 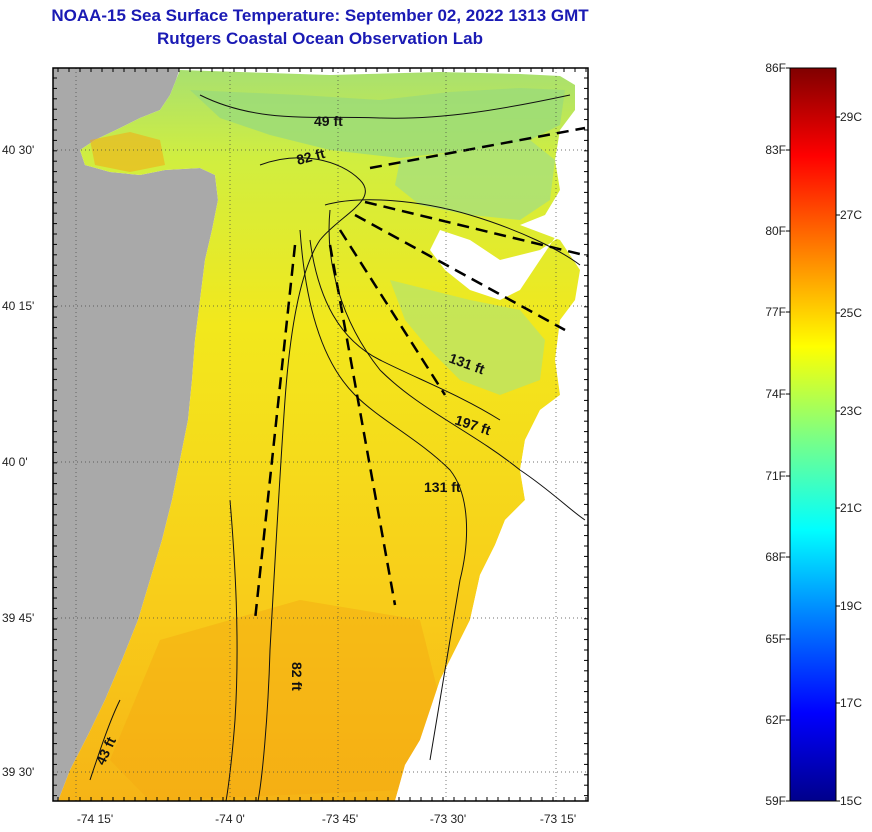 What do you see at coordinates (775, 639) in the screenshot?
I see `colorbar-fahrenheit-label: 65F` at bounding box center [775, 639].